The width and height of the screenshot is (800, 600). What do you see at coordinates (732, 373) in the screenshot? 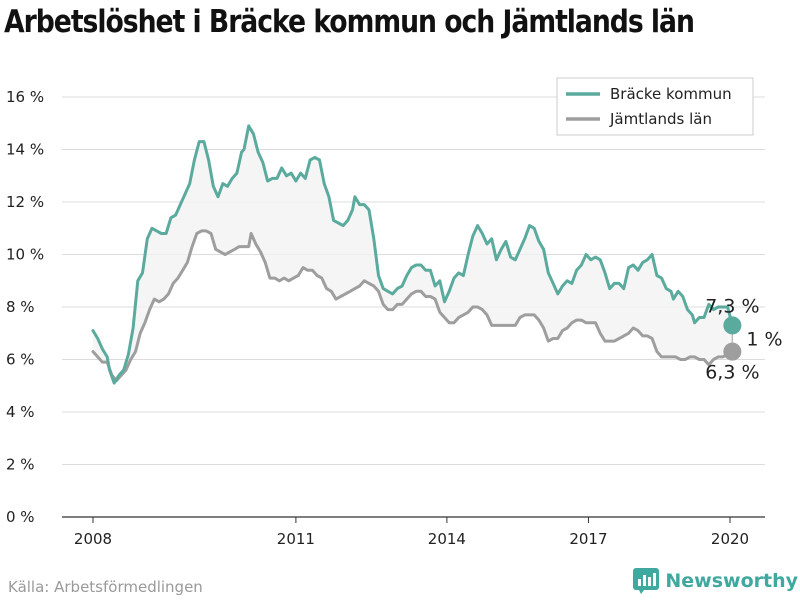
I see `end-value-jamtland: 6,3 %` at bounding box center [732, 373].